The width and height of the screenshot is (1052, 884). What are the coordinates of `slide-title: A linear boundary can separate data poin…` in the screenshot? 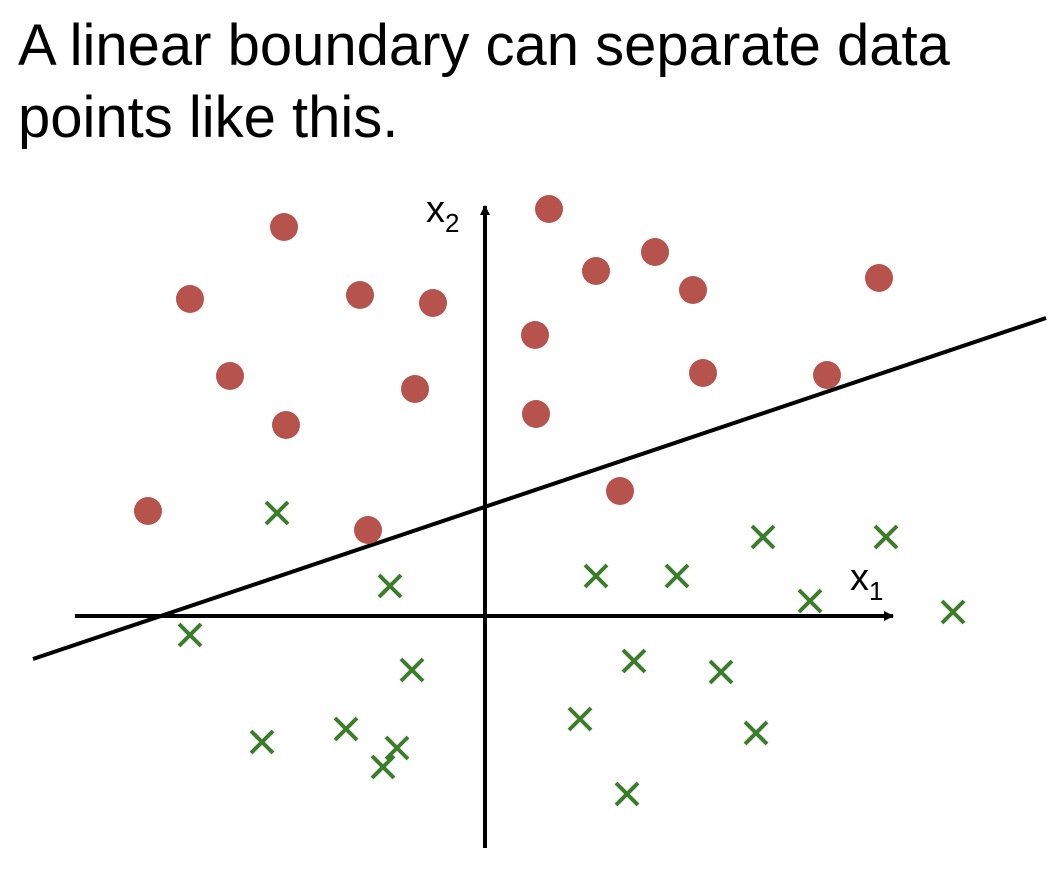 It's located at (484, 81).